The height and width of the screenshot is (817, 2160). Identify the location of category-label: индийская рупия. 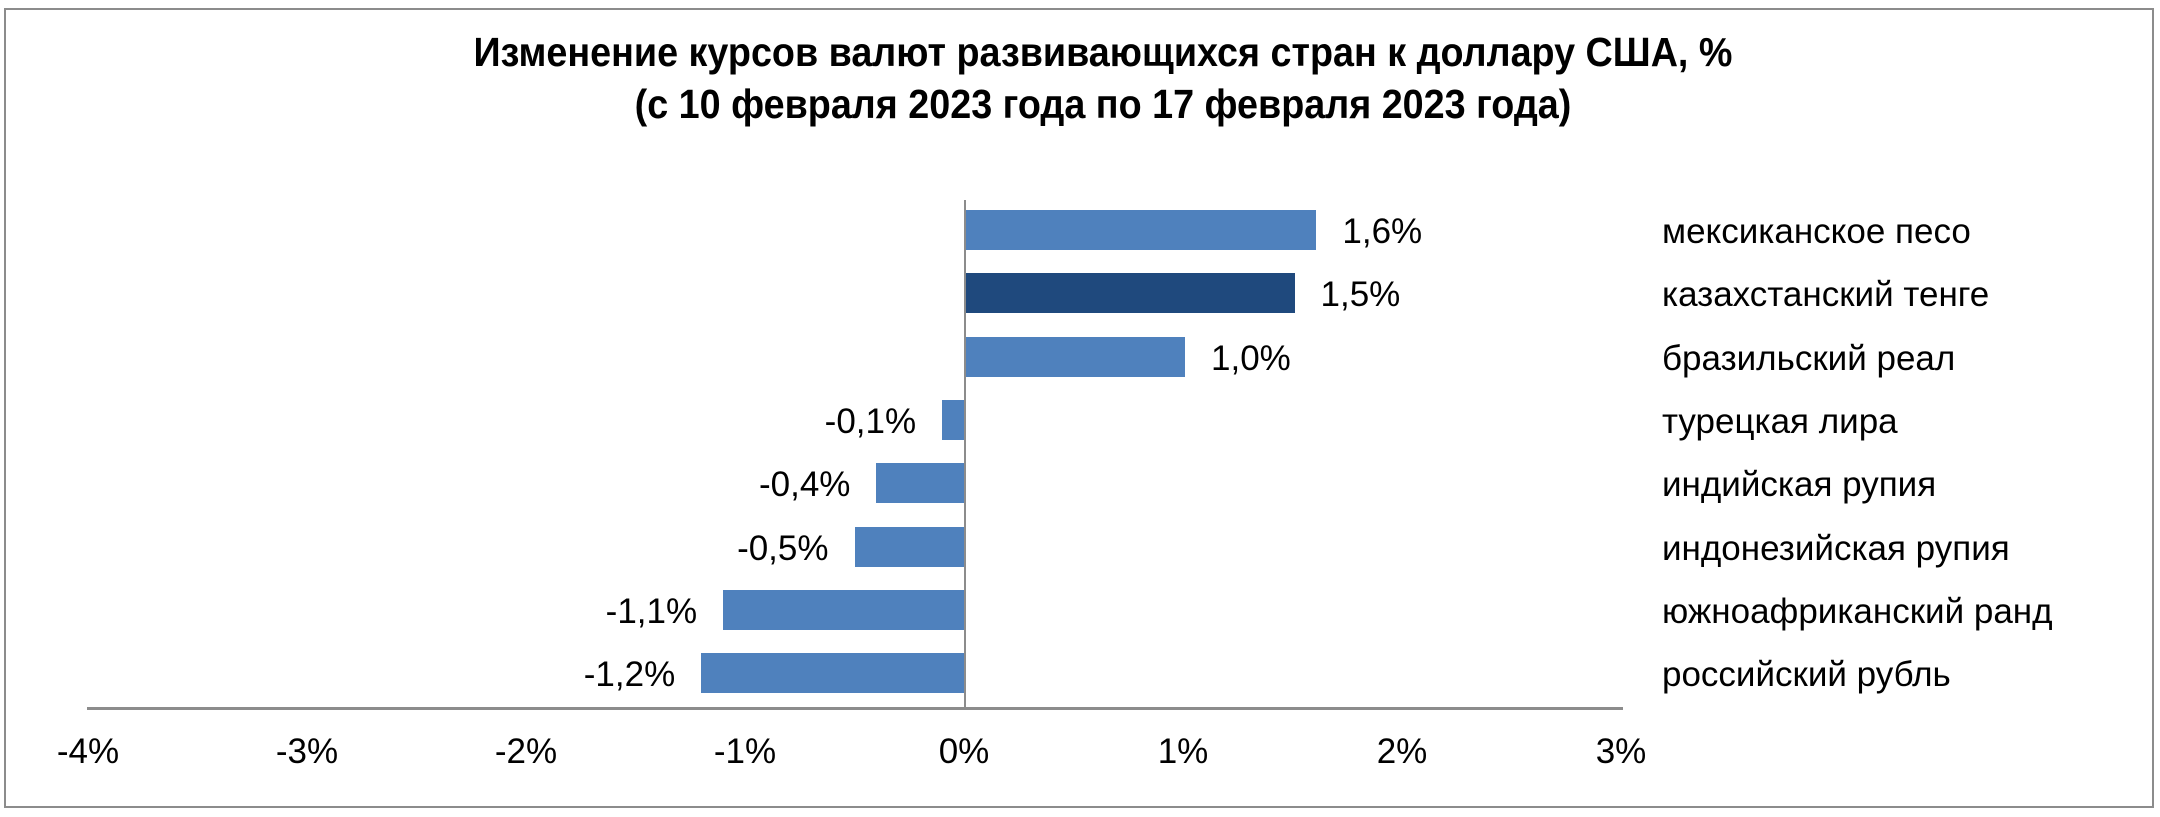
(1799, 485).